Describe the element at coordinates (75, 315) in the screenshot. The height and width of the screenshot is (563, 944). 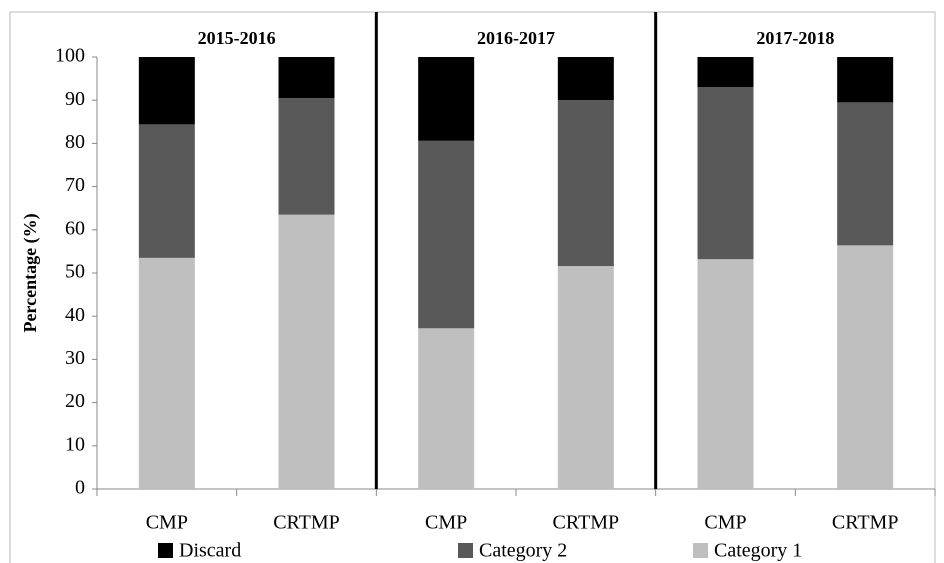
I see `y-tick-label: 40` at that location.